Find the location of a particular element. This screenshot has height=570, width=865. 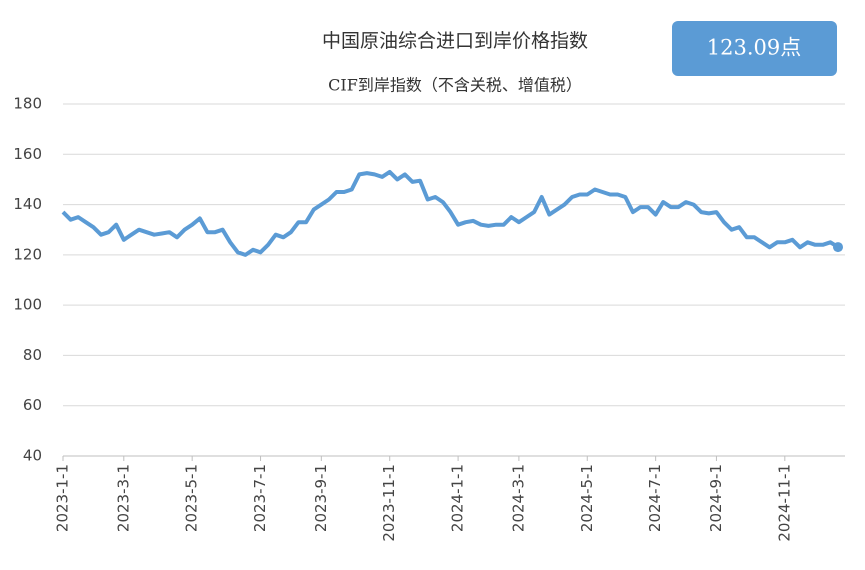

x-tick-label: 2023-9-1 is located at coordinates (321, 498).